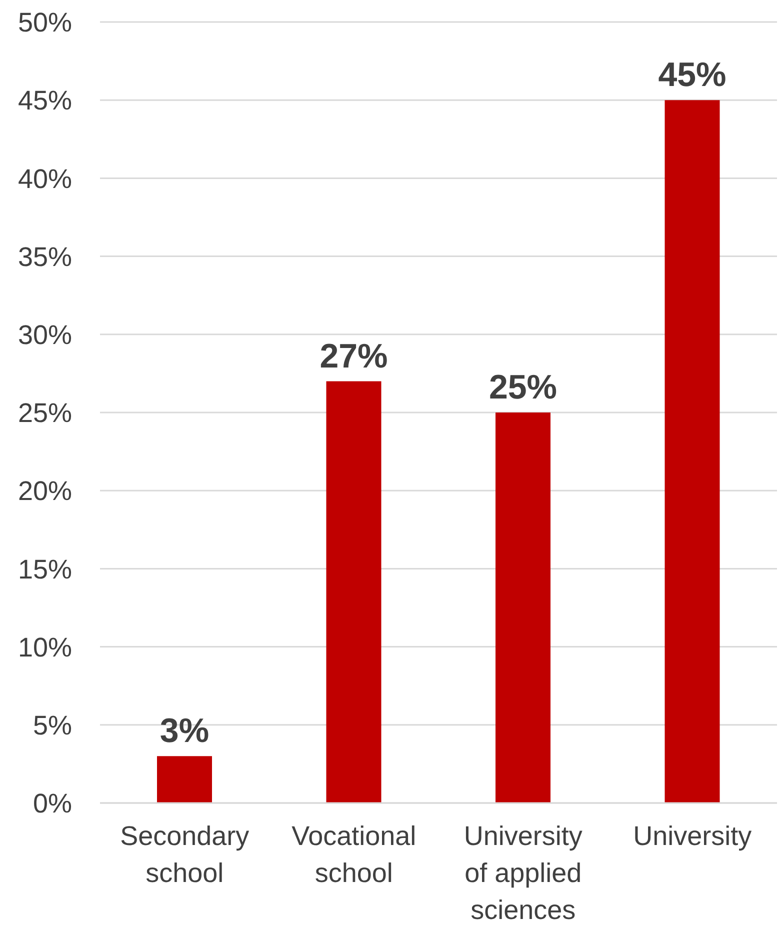 This screenshot has width=779, height=928. What do you see at coordinates (692, 75) in the screenshot?
I see `data-label: 45%` at bounding box center [692, 75].